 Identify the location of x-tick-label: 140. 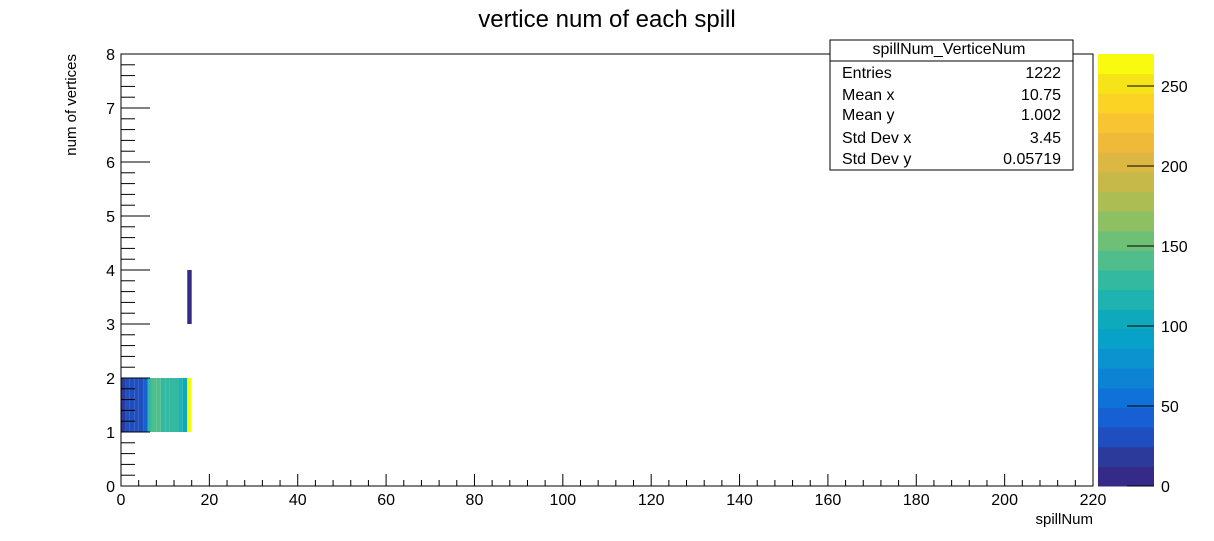
(739, 500).